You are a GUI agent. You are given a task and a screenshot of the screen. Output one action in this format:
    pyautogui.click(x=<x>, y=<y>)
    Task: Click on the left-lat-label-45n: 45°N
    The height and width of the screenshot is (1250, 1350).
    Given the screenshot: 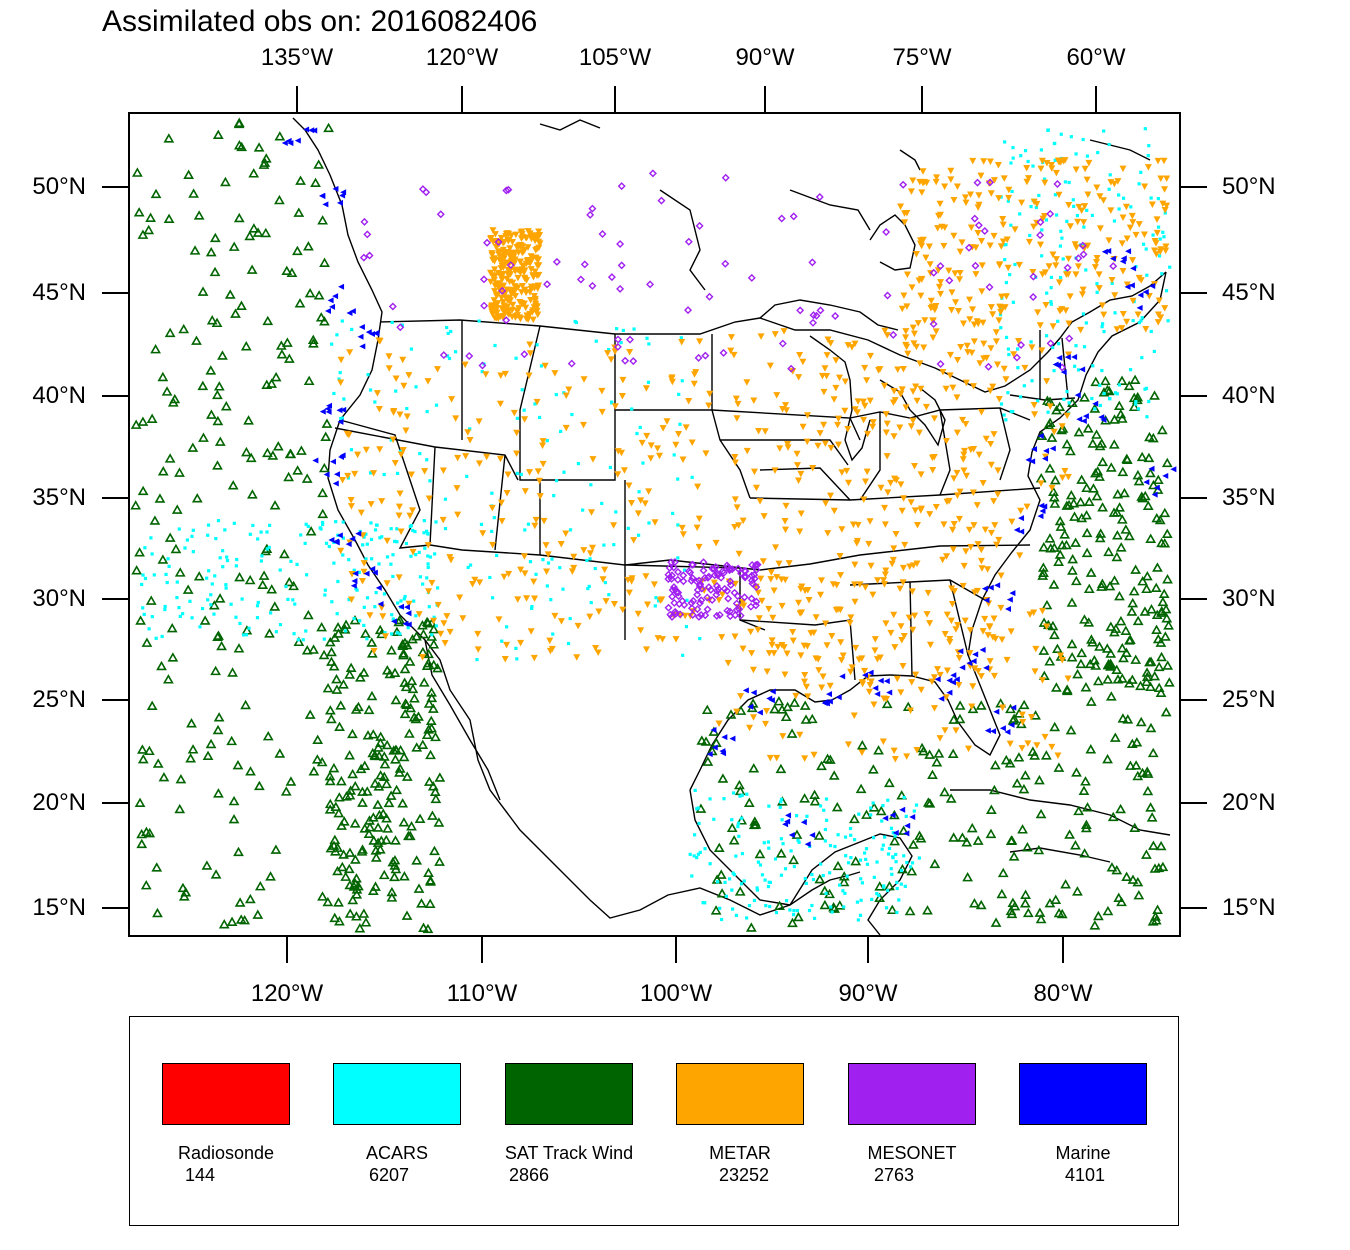 What is the action you would take?
    pyautogui.click(x=59, y=292)
    